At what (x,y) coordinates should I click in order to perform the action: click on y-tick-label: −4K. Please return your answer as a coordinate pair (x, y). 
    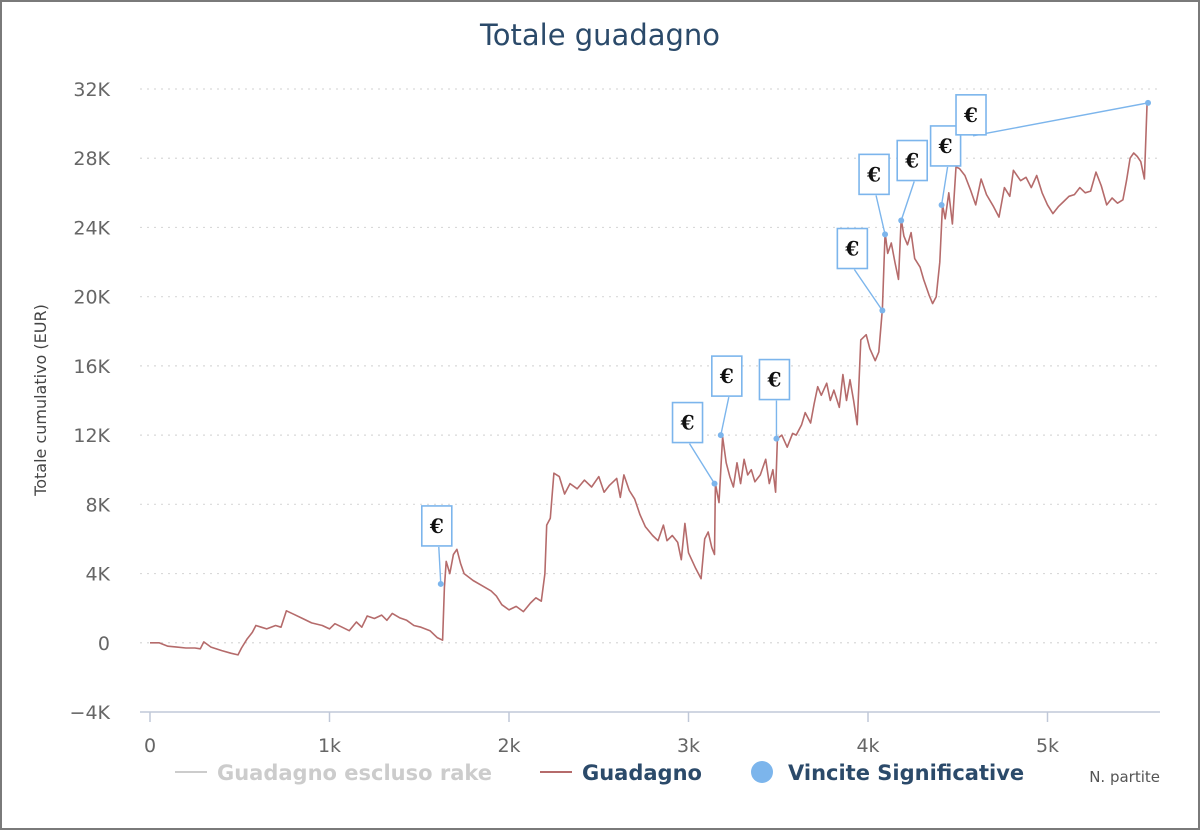
    Looking at the image, I should click on (90, 713).